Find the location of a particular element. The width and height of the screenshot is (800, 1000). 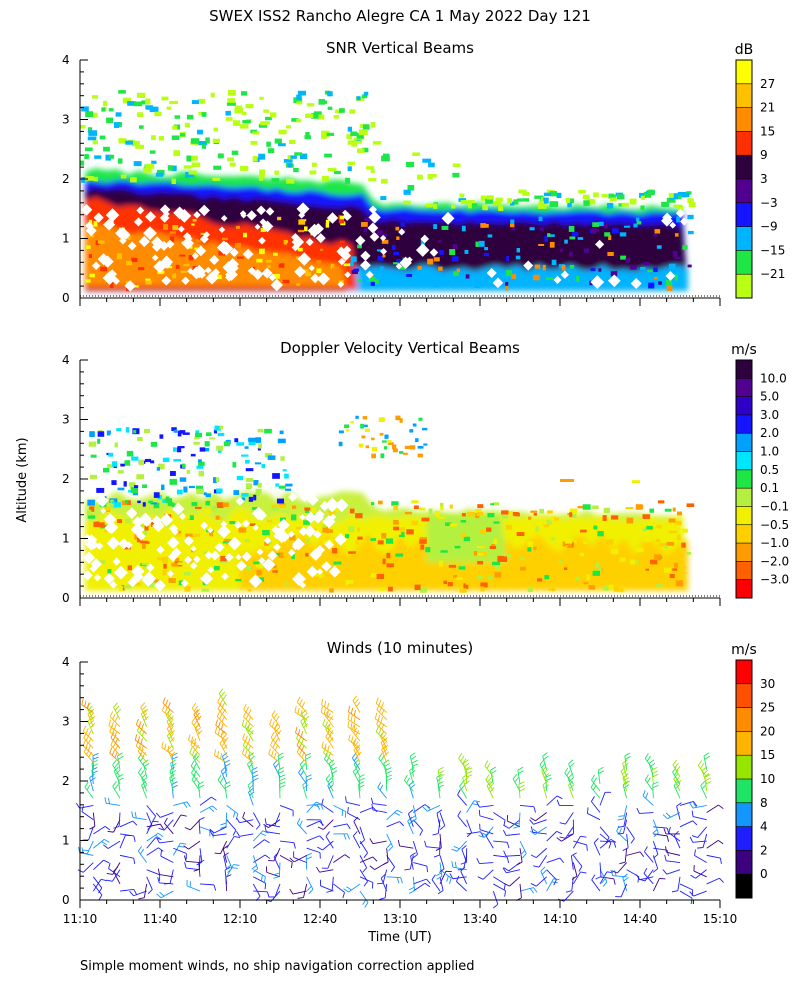

x-tick-label: 12:40 is located at coordinates (320, 919).